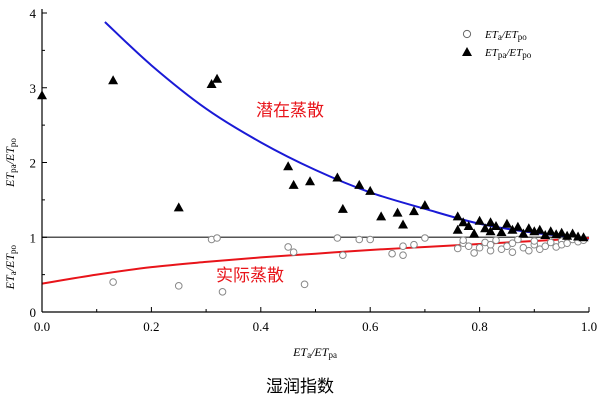  What do you see at coordinates (250, 276) in the screenshot?
I see `actual-evaporation-label: 实际蒸散` at bounding box center [250, 276].